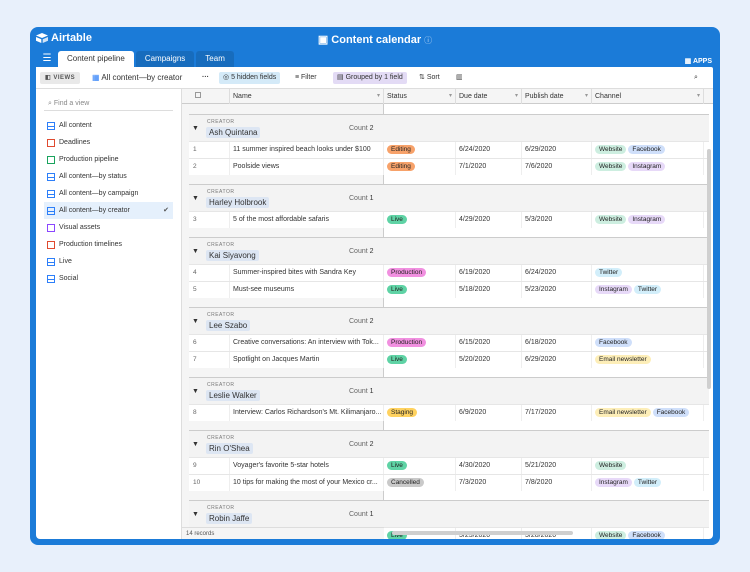 The width and height of the screenshot is (750, 572). I want to click on view-switcher: ▦ All content—by creator, so click(137, 78).